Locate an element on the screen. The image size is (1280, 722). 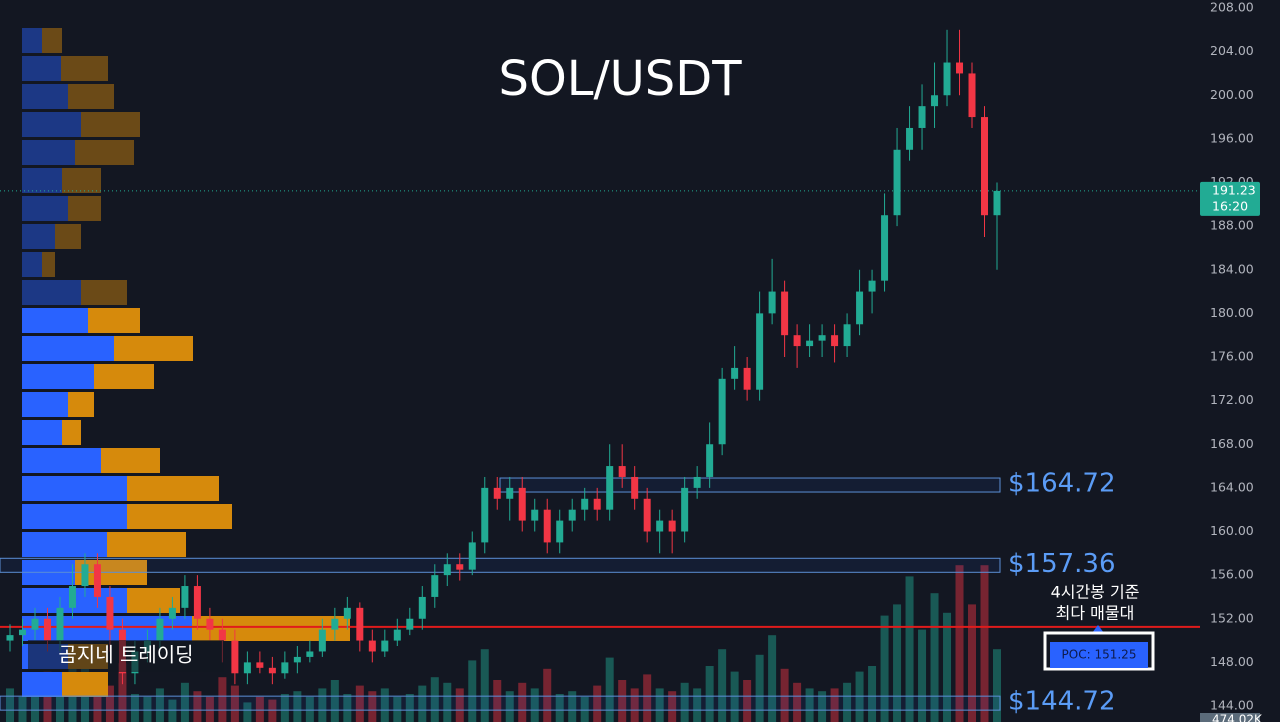
volume-tag is located at coordinates (1230, 717).